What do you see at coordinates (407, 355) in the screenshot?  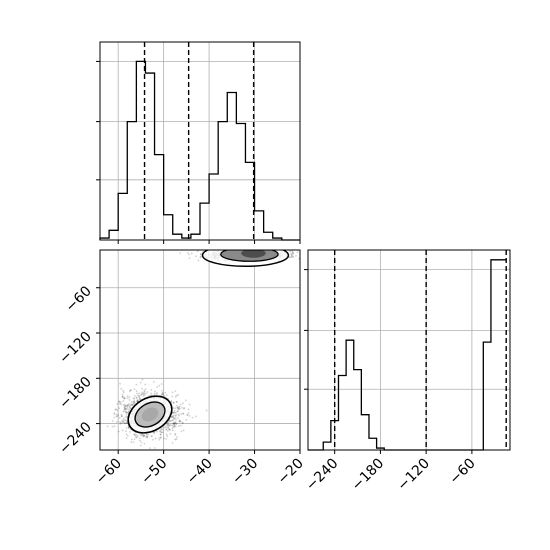 I see `histogram-steps` at bounding box center [407, 355].